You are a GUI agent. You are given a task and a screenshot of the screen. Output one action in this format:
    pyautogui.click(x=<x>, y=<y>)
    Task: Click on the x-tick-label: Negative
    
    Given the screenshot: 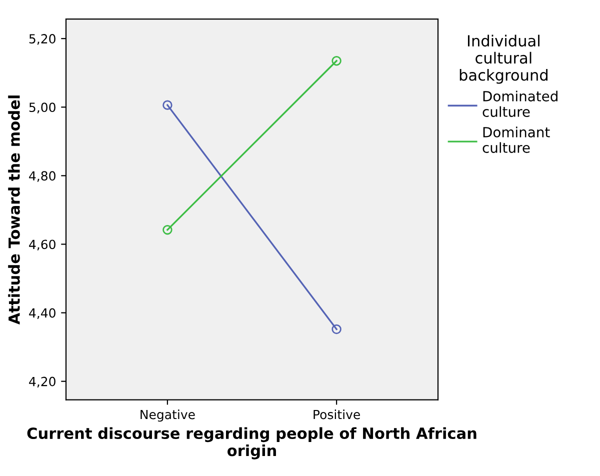 What is the action you would take?
    pyautogui.click(x=167, y=416)
    